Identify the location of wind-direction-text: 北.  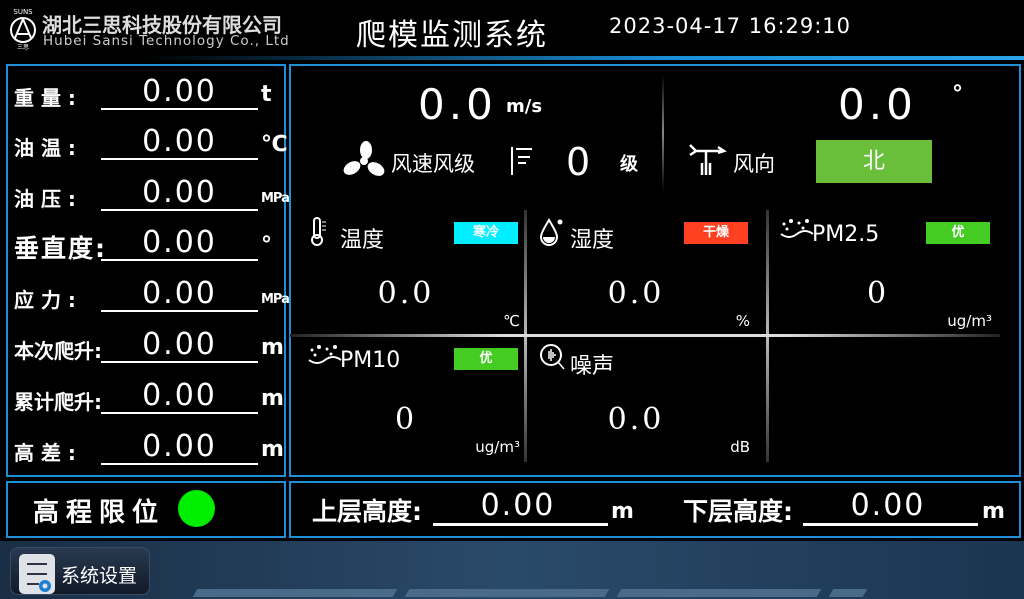
(873, 161).